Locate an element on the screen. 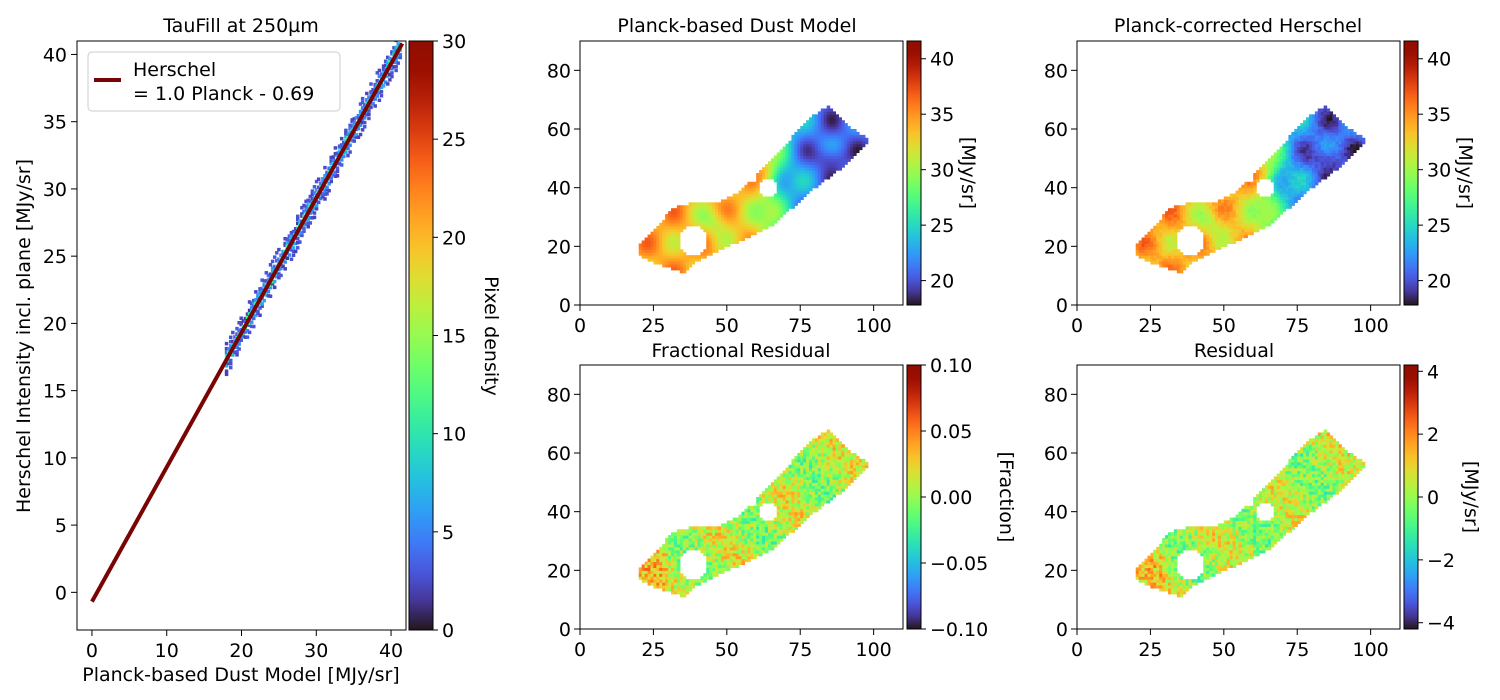  map-colorbar-label-planck-model: [MJy/sr] is located at coordinates (968, 173).